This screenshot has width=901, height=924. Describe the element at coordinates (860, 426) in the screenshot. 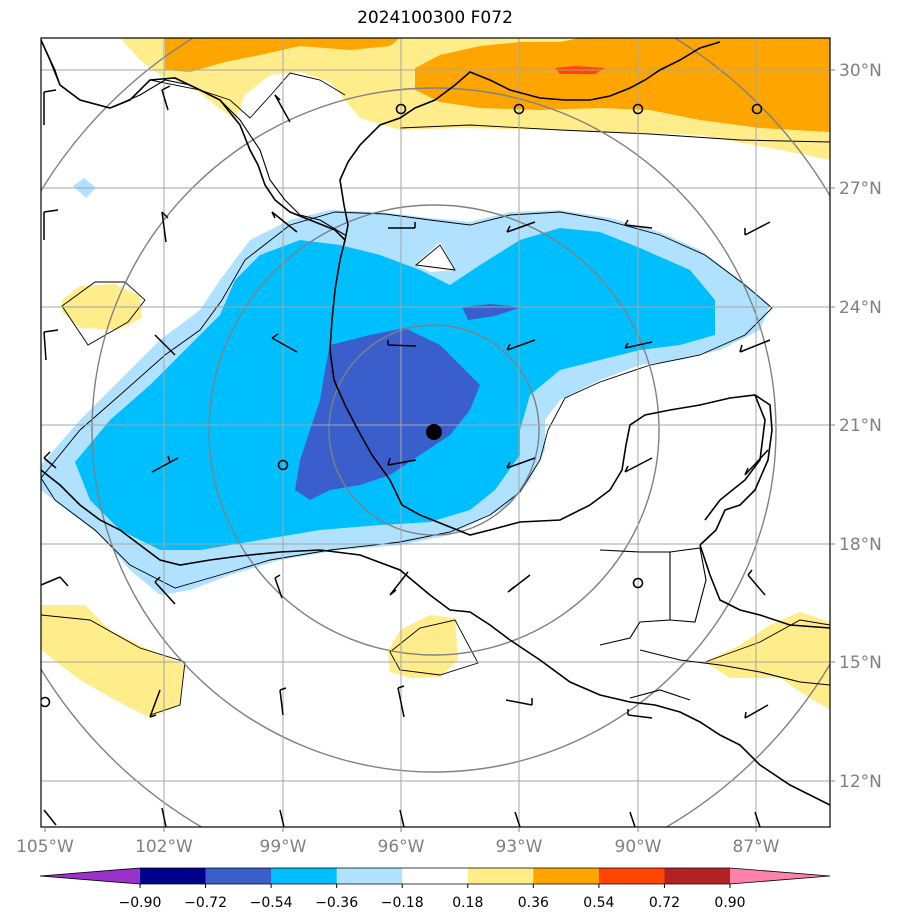

I see `lat-label: 21°N` at that location.